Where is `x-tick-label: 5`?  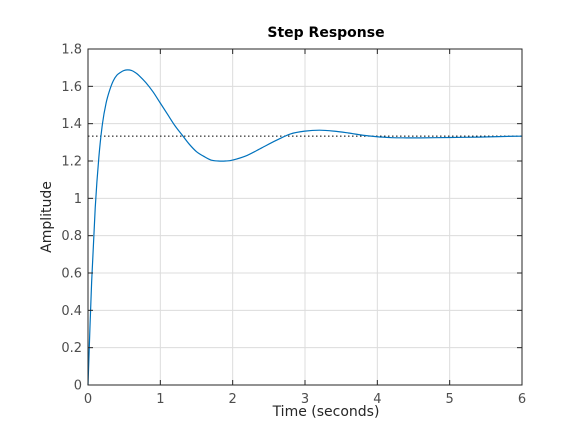
x-tick-label: 5 is located at coordinates (450, 399).